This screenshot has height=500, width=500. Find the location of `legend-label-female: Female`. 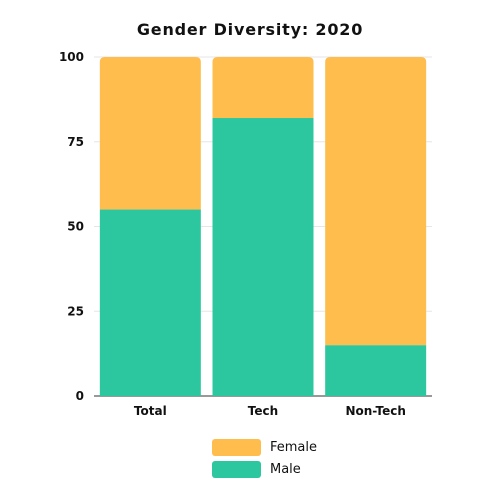

legend-label-female: Female is located at coordinates (294, 447).